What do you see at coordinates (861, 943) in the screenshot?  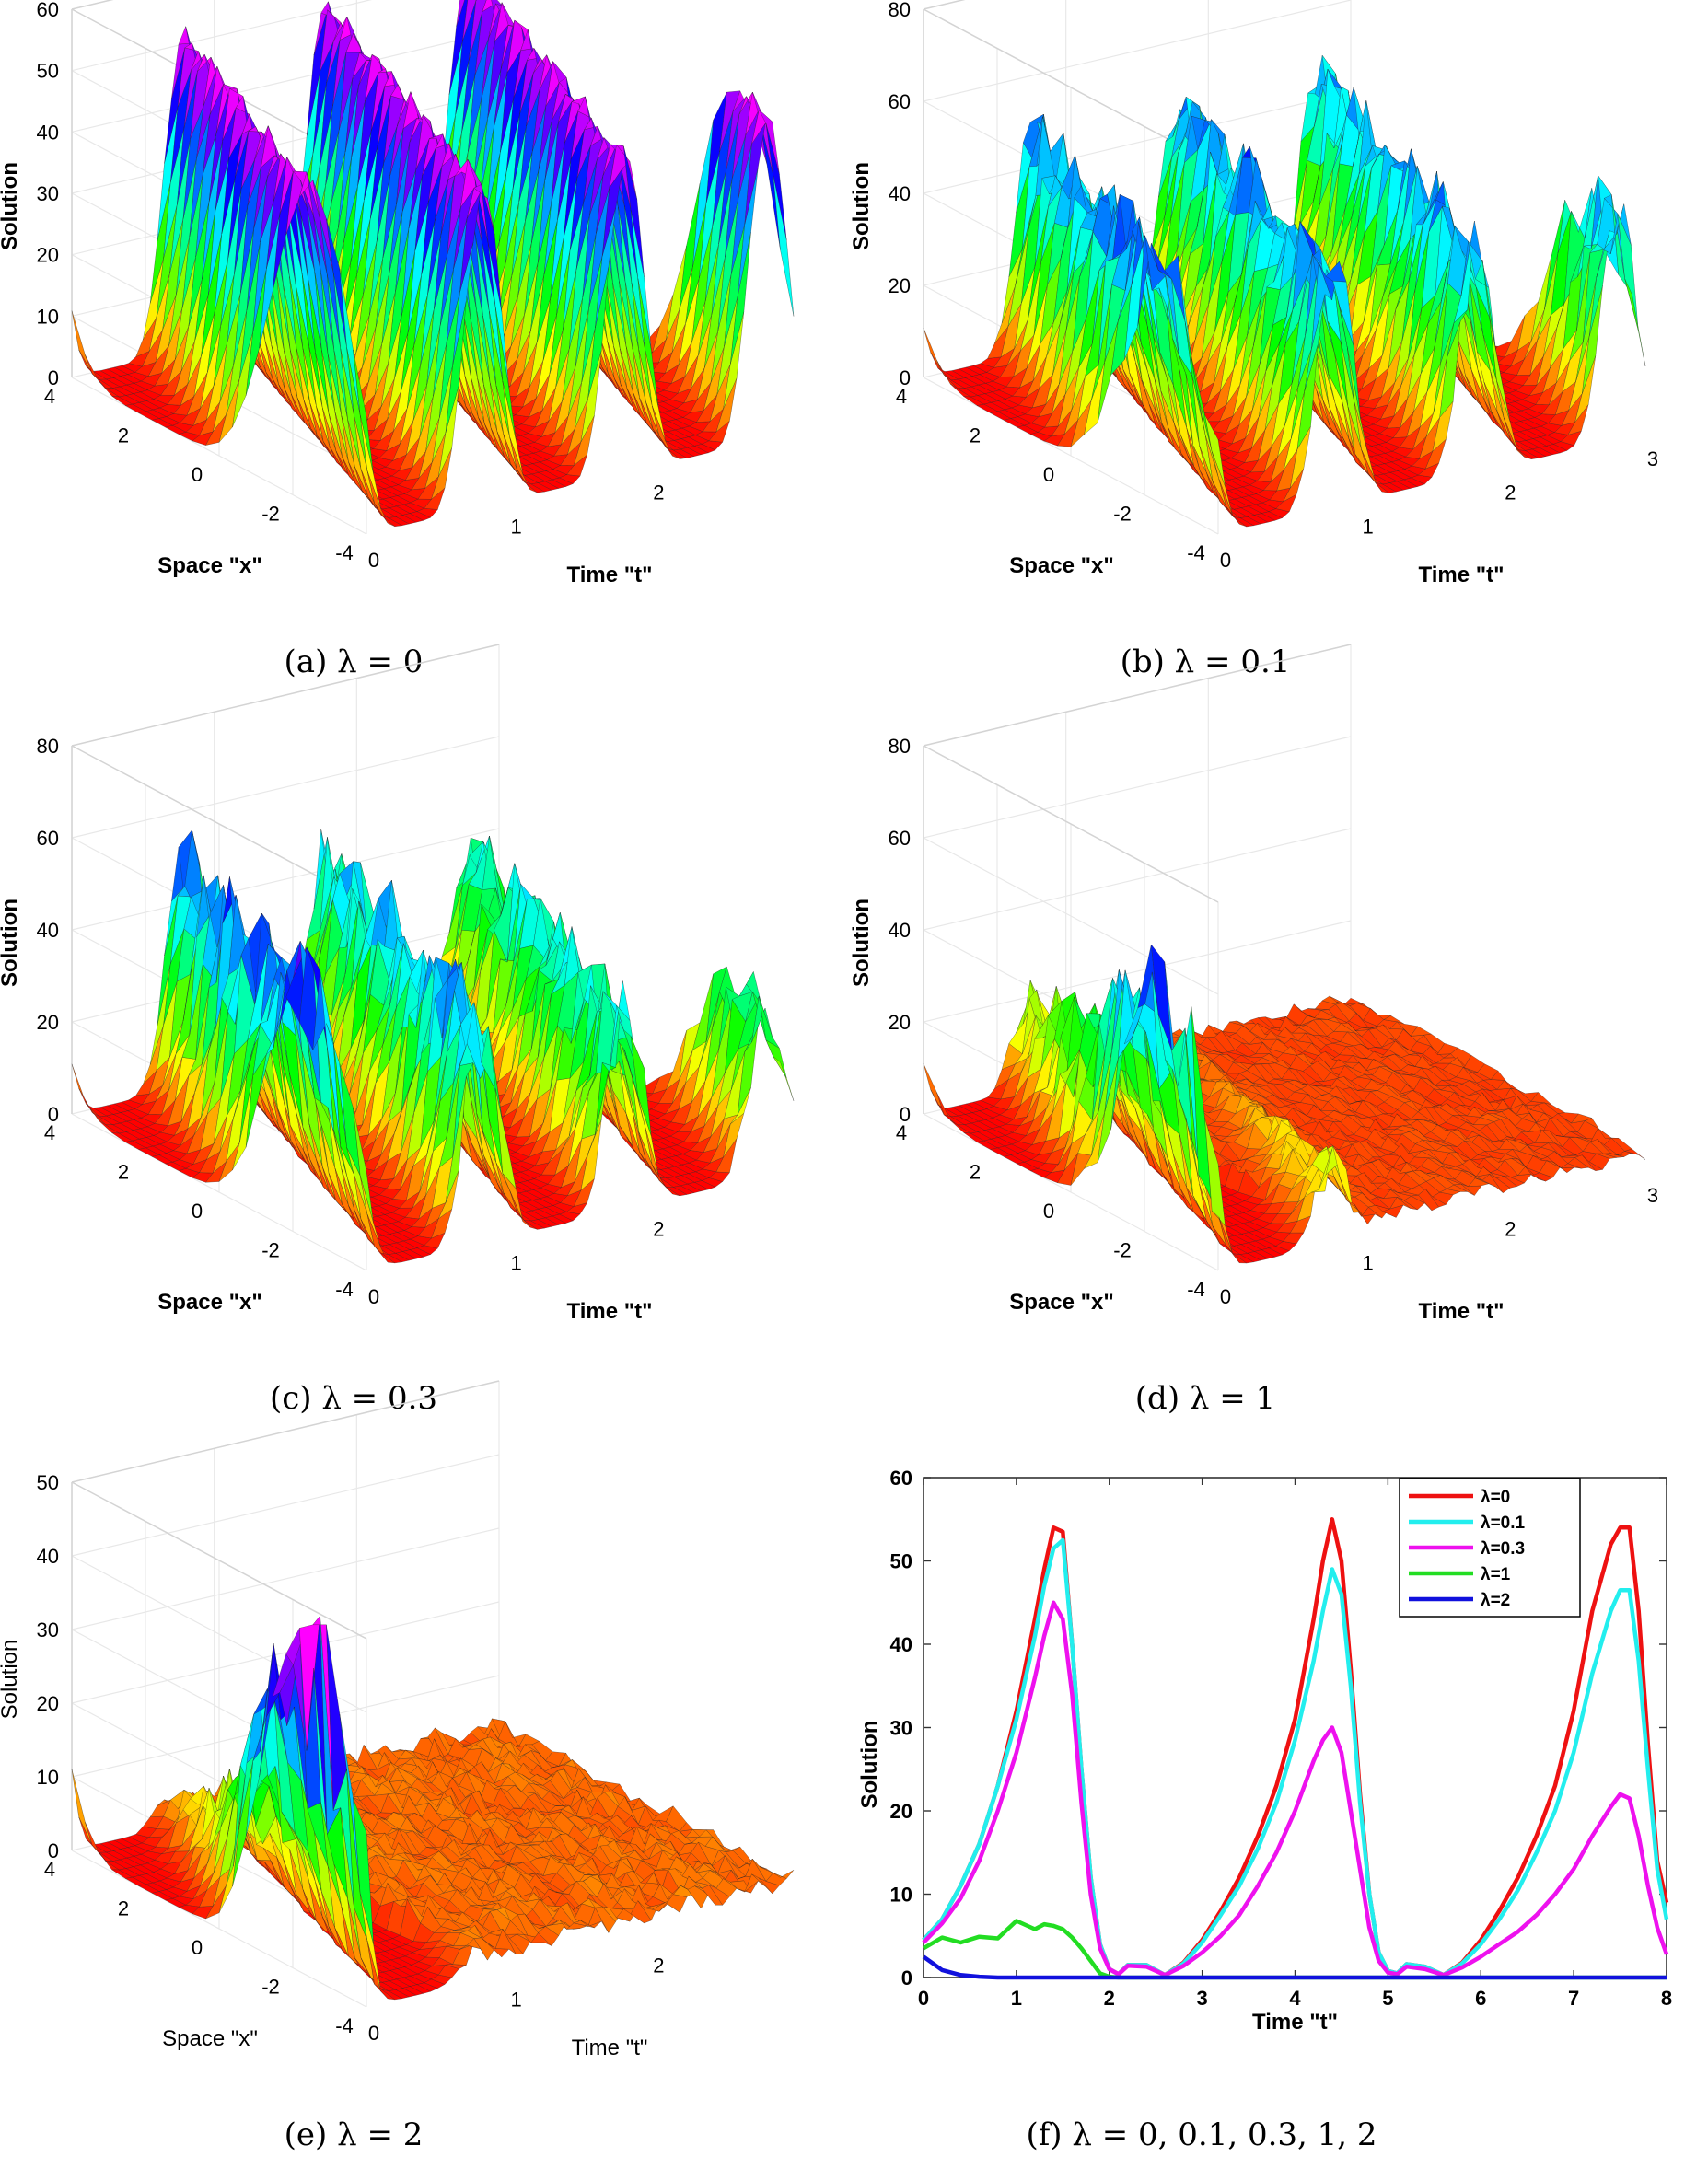 I see `panel-d-ylabel: Solution` at bounding box center [861, 943].